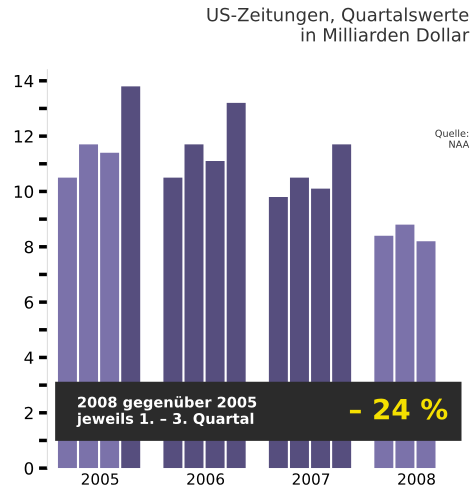  I want to click on y-tick-label: 10, so click(24, 191).